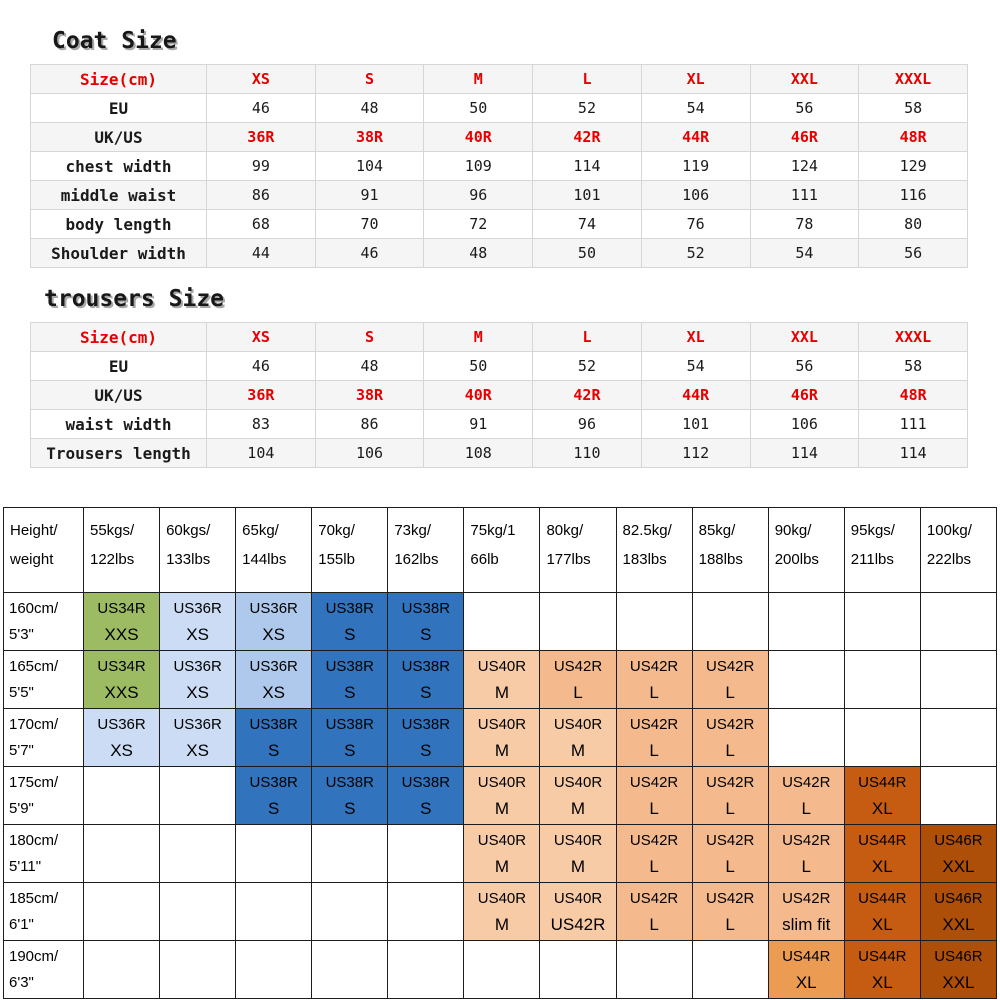  I want to click on fit-feet-line: 5'5", so click(21, 692).